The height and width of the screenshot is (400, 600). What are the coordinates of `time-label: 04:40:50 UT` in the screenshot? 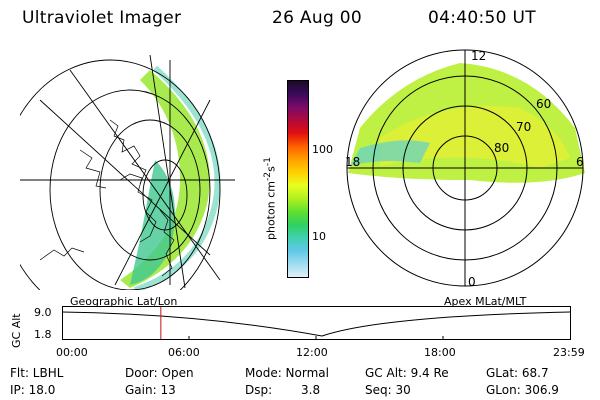 It's located at (482, 18).